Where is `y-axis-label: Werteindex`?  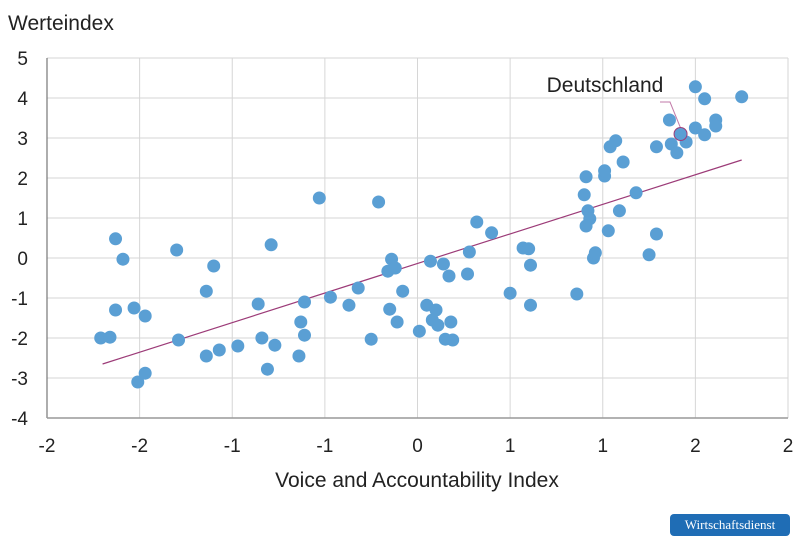 y-axis-label: Werteindex is located at coordinates (61, 23).